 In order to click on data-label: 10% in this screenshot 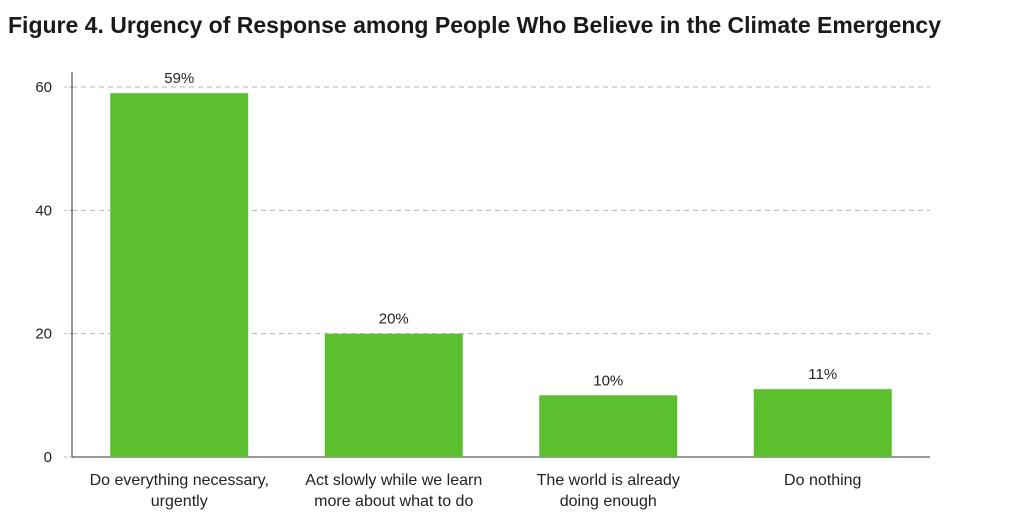, I will do `click(608, 380)`.